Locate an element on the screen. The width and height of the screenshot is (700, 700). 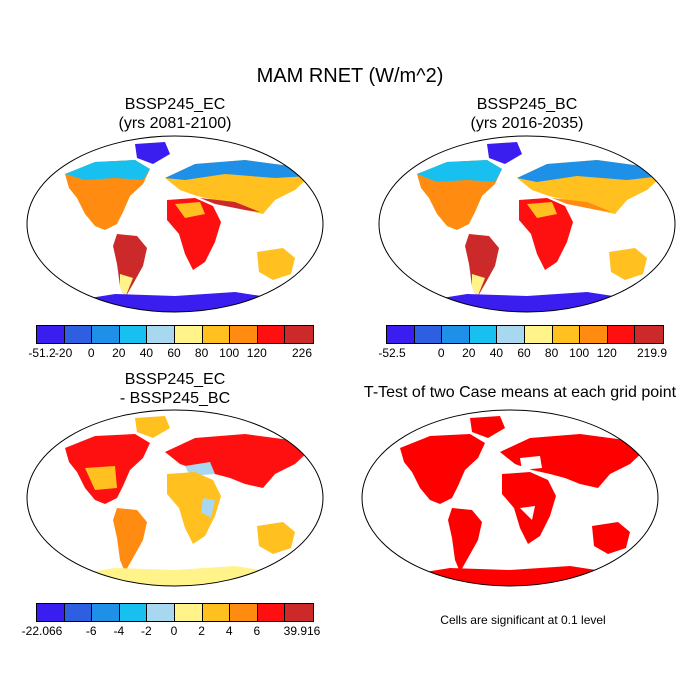
colorbar-diff-tick-label: 2 is located at coordinates (201, 631).